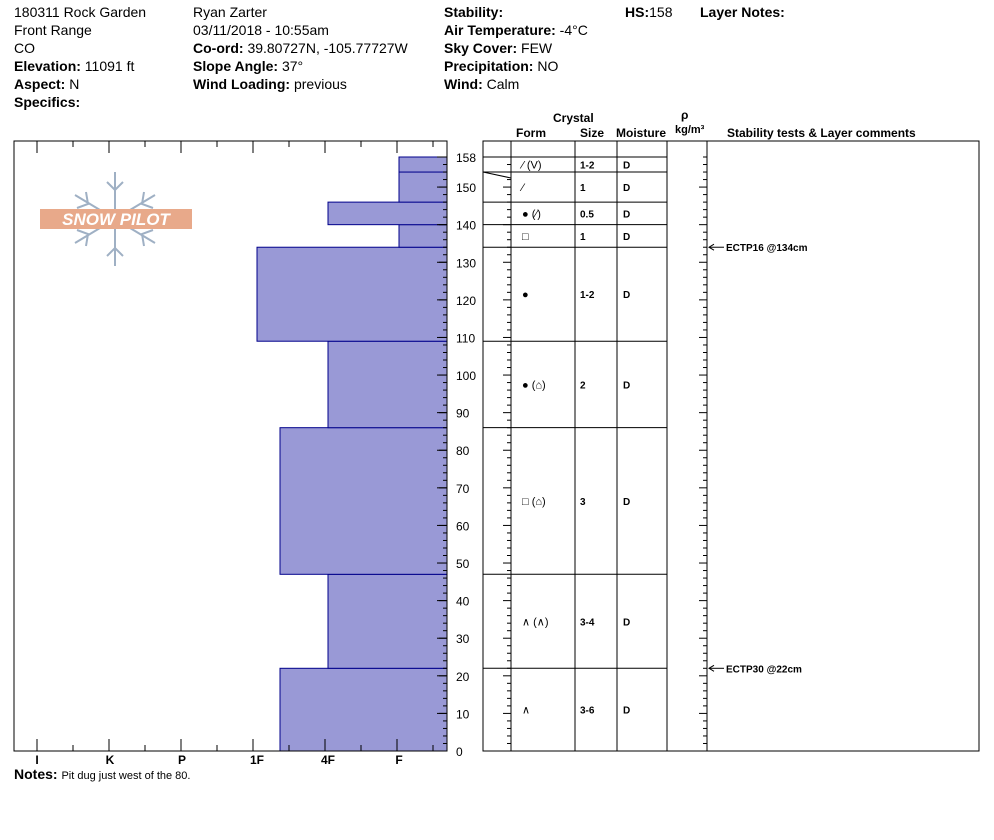  What do you see at coordinates (110, 760) in the screenshot?
I see `x-tick-label: K` at bounding box center [110, 760].